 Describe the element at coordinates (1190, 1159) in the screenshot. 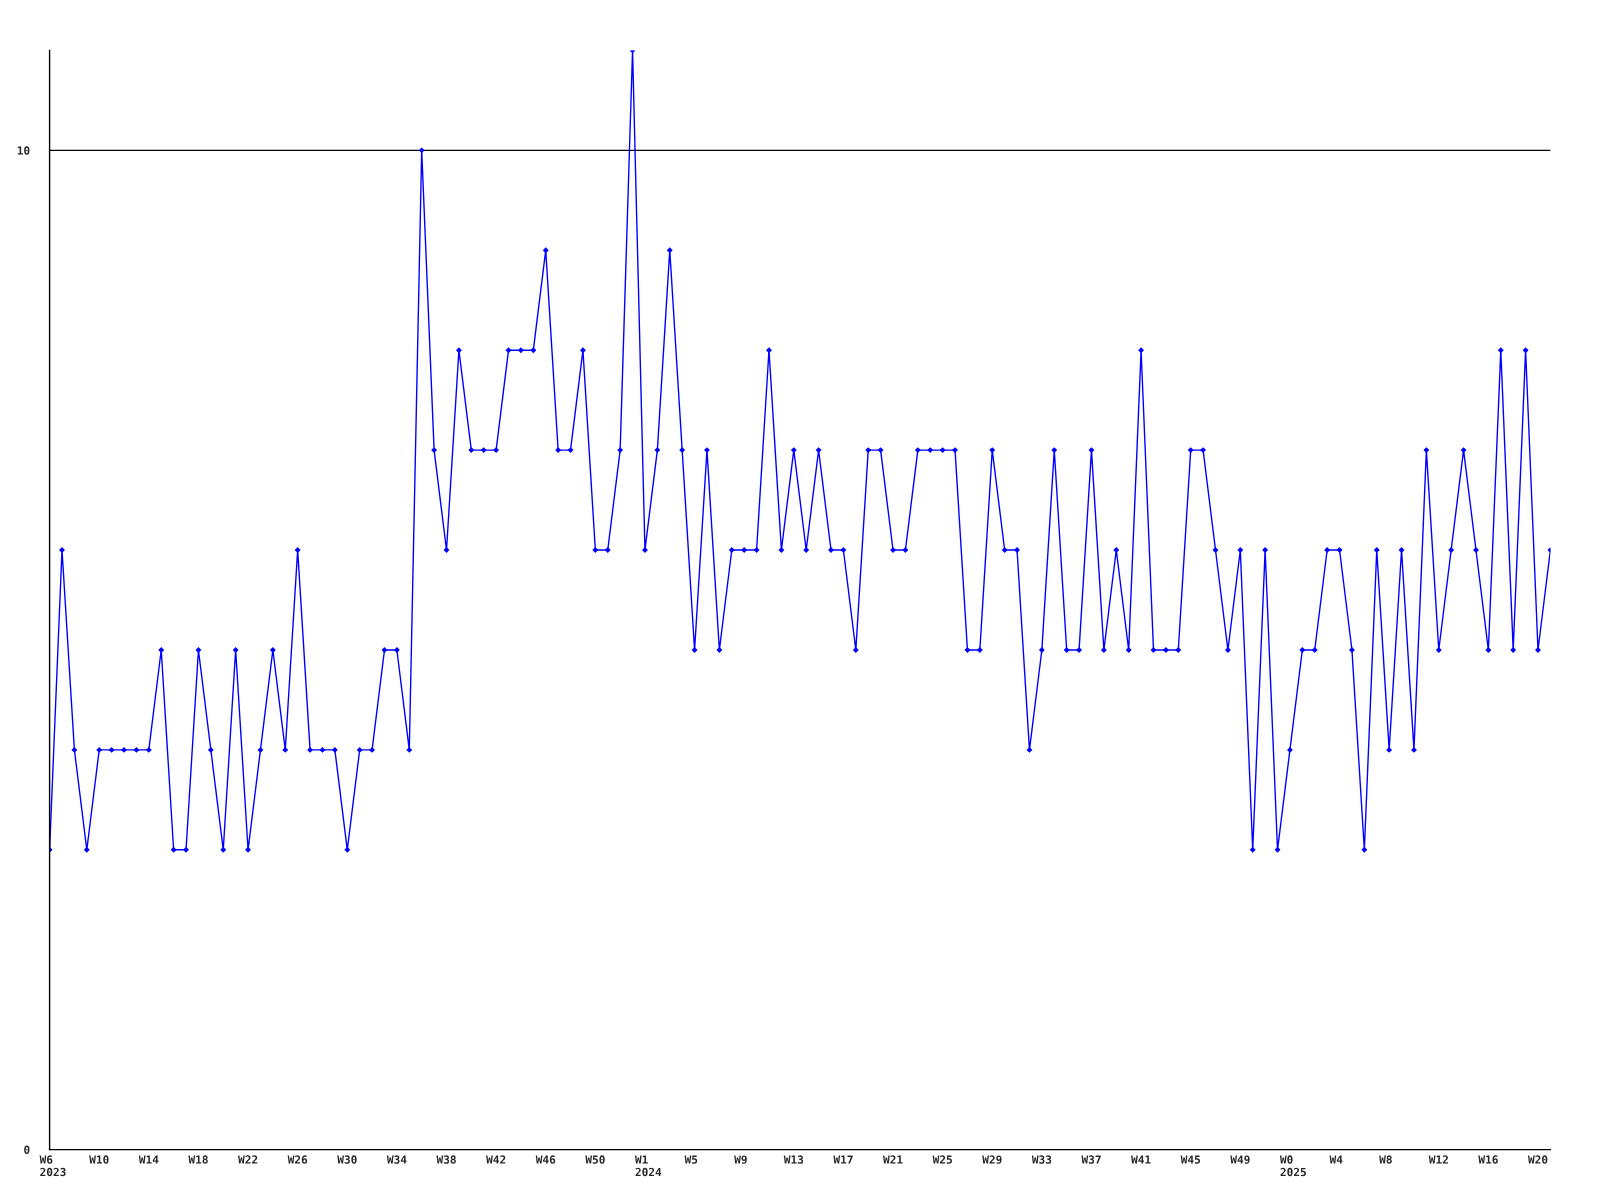

I see `x-tick-label: W45` at that location.